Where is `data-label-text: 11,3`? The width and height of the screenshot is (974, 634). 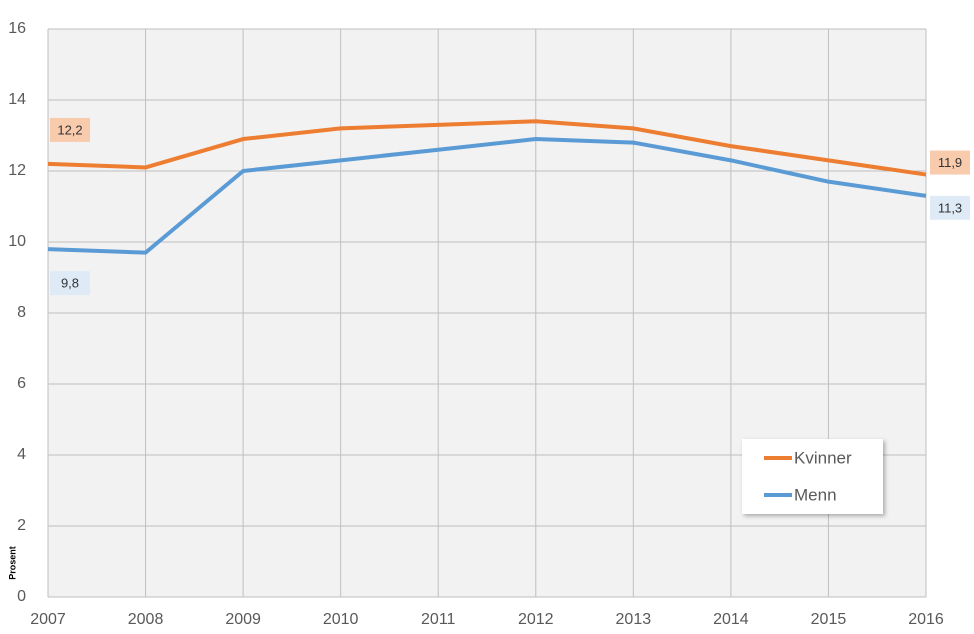
data-label-text: 11,3 is located at coordinates (950, 207).